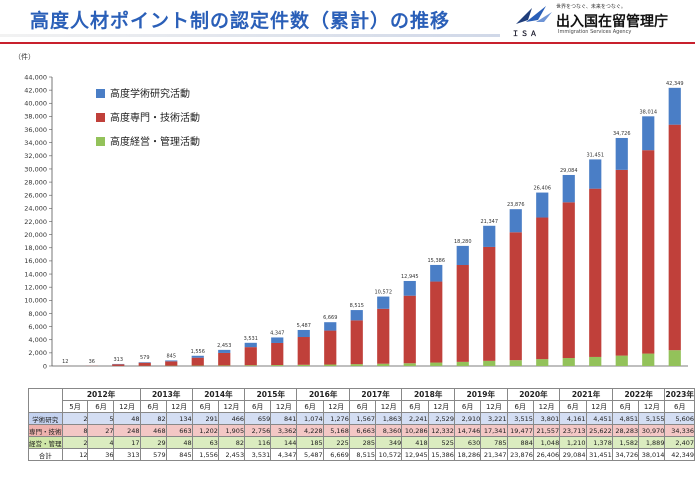 This screenshot has height=480, width=695. Describe the element at coordinates (37, 353) in the screenshot. I see `y-tick-label: 2,000` at that location.